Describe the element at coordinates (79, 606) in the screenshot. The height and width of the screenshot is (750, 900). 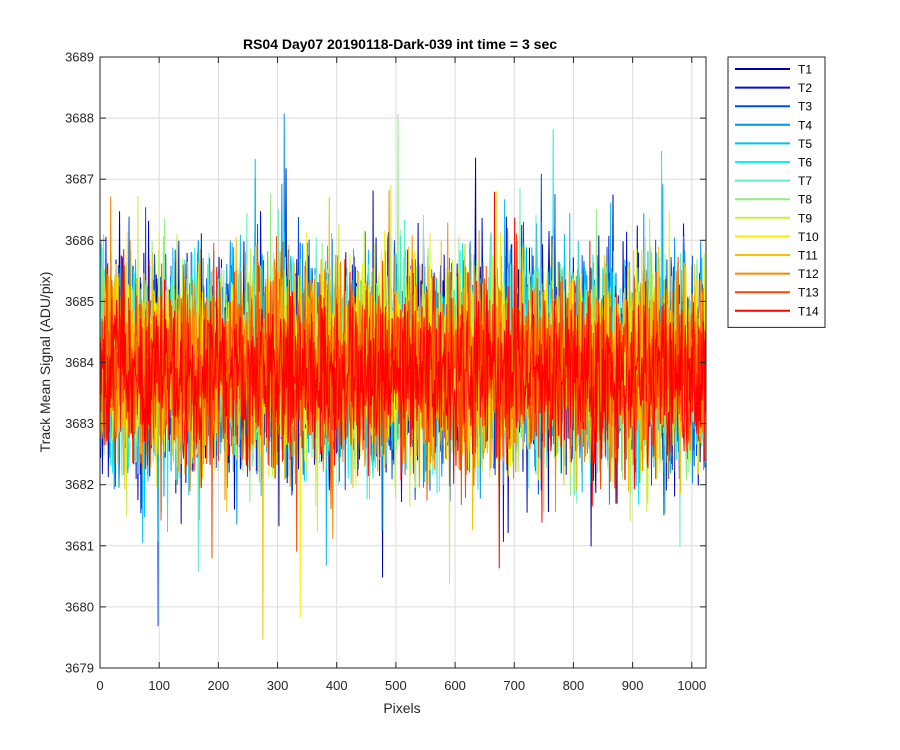
I see `y-tick-label: 3680` at that location.